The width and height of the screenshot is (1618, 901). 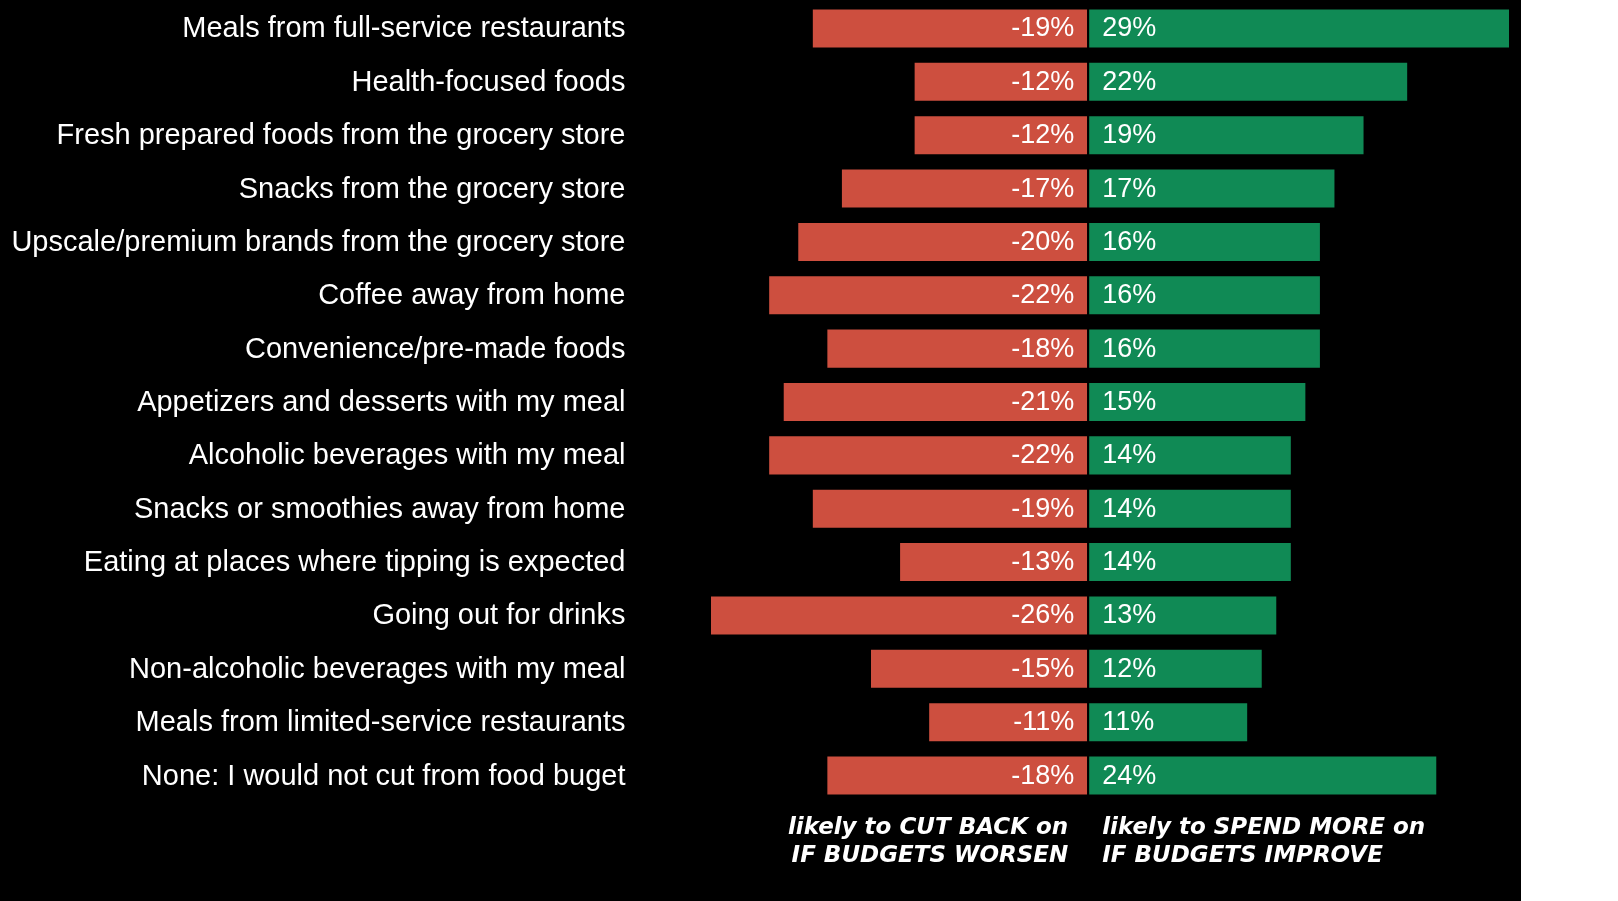 I want to click on y-tick-label: Meals from full-service restaurants, so click(x=404, y=27).